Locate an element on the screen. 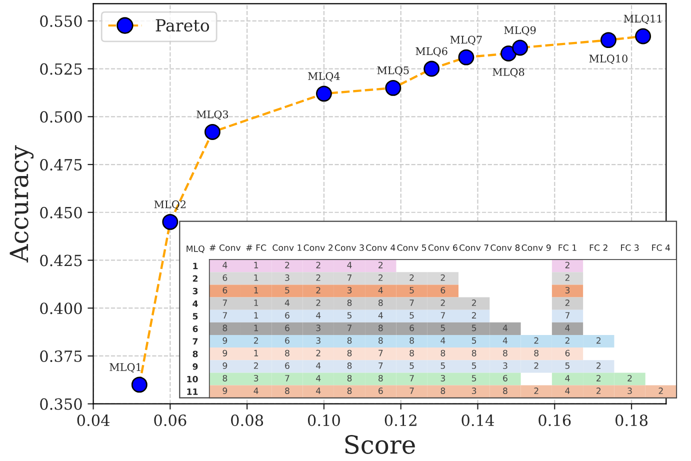 This screenshot has width=691, height=461. x-tick-label: FC 4 is located at coordinates (661, 247).